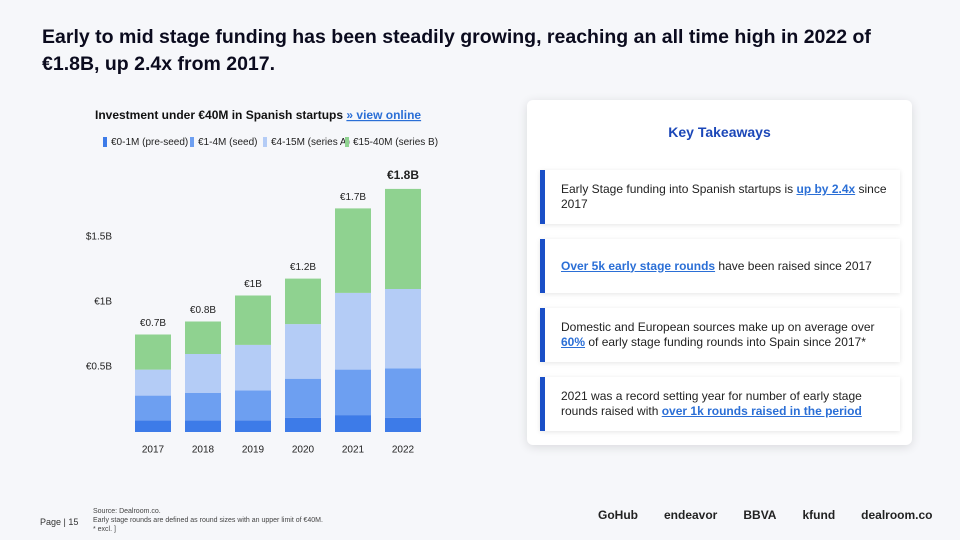 This screenshot has height=540, width=960. What do you see at coordinates (303, 267) in the screenshot?
I see `total-label: €1.2B` at bounding box center [303, 267].